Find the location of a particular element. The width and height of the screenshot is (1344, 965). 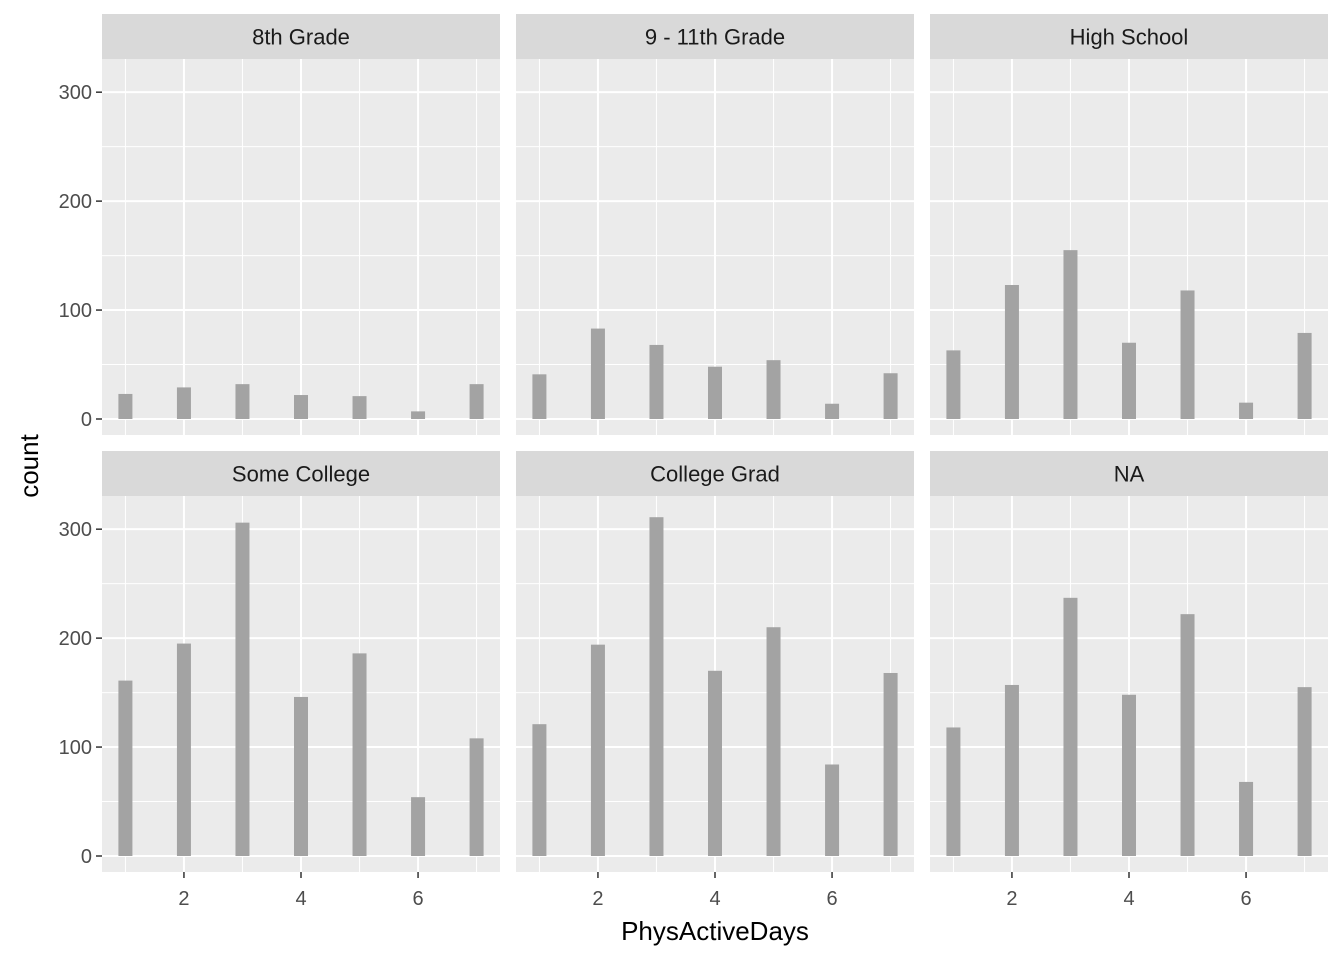

facet-panel: College Grad 2 4 6 is located at coordinates (715, 680).